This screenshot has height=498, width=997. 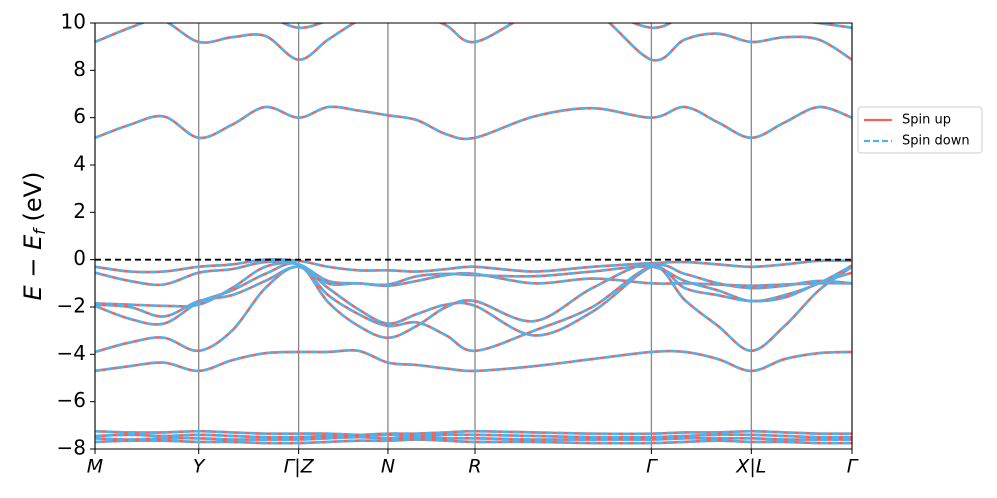 I want to click on legend-label: Spin up, so click(x=926, y=120).